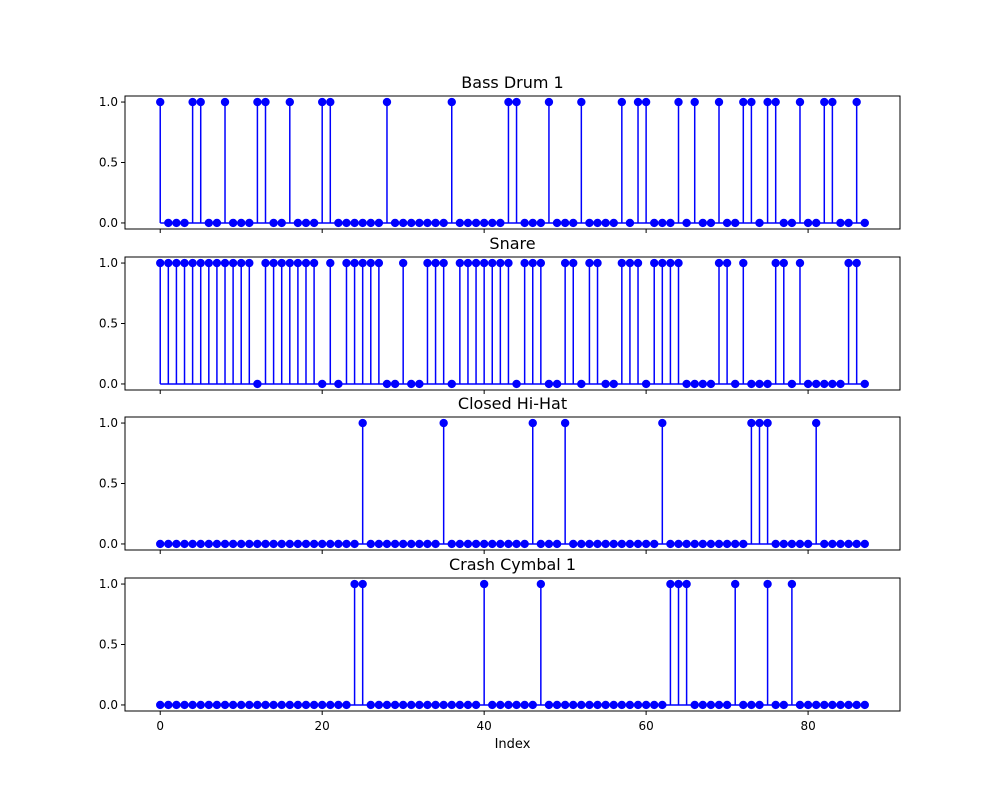 The width and height of the screenshot is (1000, 800). Describe the element at coordinates (512, 403) in the screenshot. I see `panel-title-3: Closed Hi-Hat` at that location.